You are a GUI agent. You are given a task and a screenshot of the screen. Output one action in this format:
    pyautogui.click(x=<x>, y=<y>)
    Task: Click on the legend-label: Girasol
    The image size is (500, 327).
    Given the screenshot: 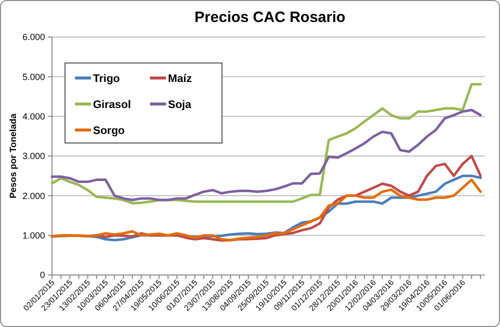 What is the action you would take?
    pyautogui.click(x=112, y=104)
    